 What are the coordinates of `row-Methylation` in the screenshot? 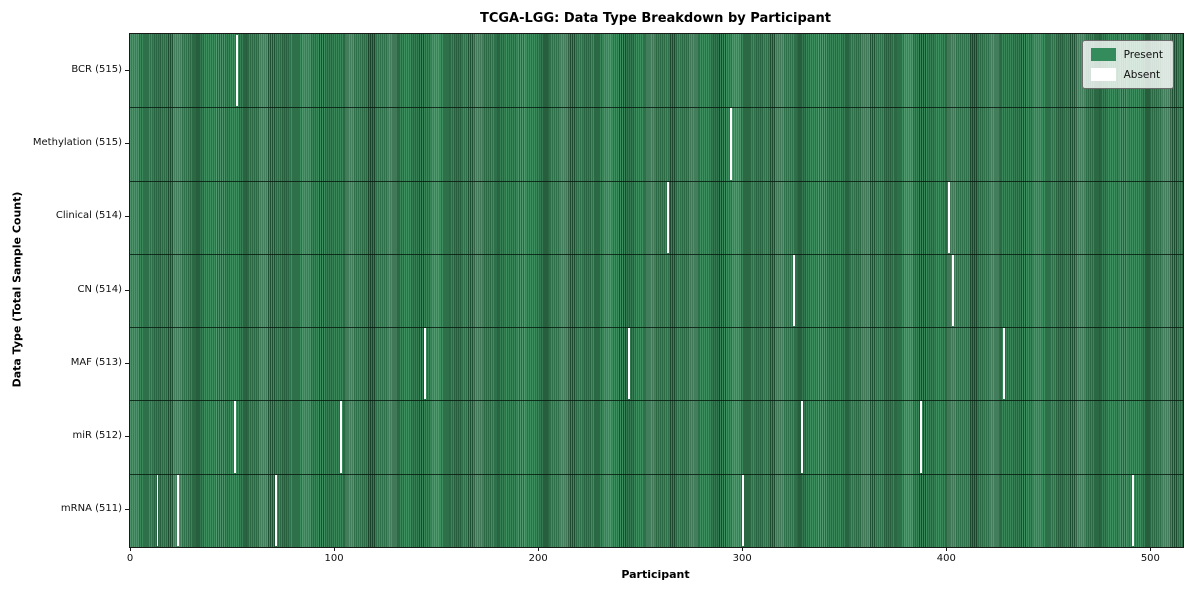 It's located at (656, 143).